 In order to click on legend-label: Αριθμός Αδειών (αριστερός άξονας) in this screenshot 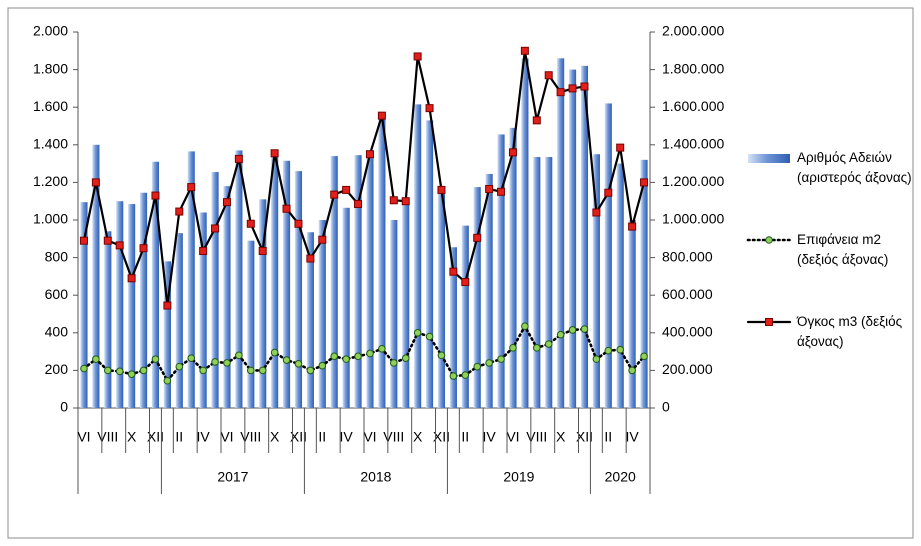, I will do `click(854, 167)`.